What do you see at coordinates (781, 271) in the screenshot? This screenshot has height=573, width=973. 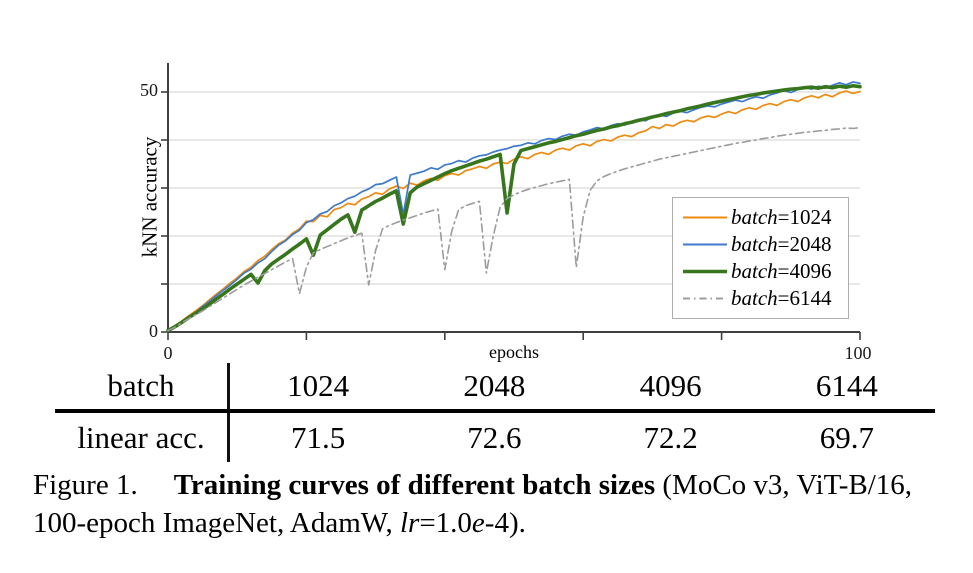 I see `legend-label-batch-4096: batch=4096` at bounding box center [781, 271].